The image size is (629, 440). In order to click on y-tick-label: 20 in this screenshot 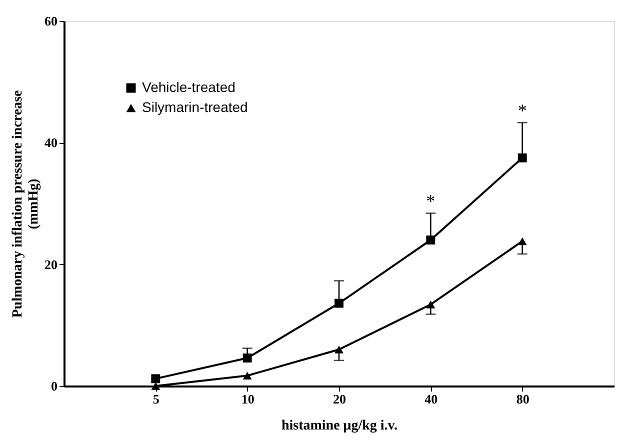, I will do `click(51, 264)`.